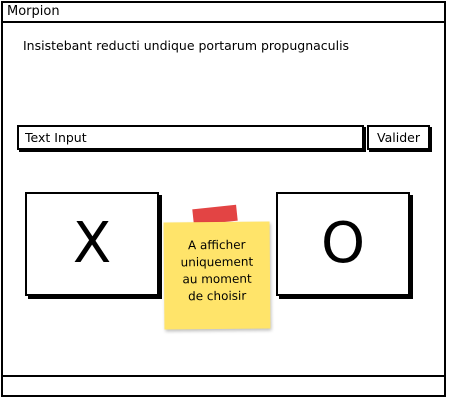 The width and height of the screenshot is (450, 400). What do you see at coordinates (398, 137) in the screenshot?
I see `valider-button: Valider` at bounding box center [398, 137].